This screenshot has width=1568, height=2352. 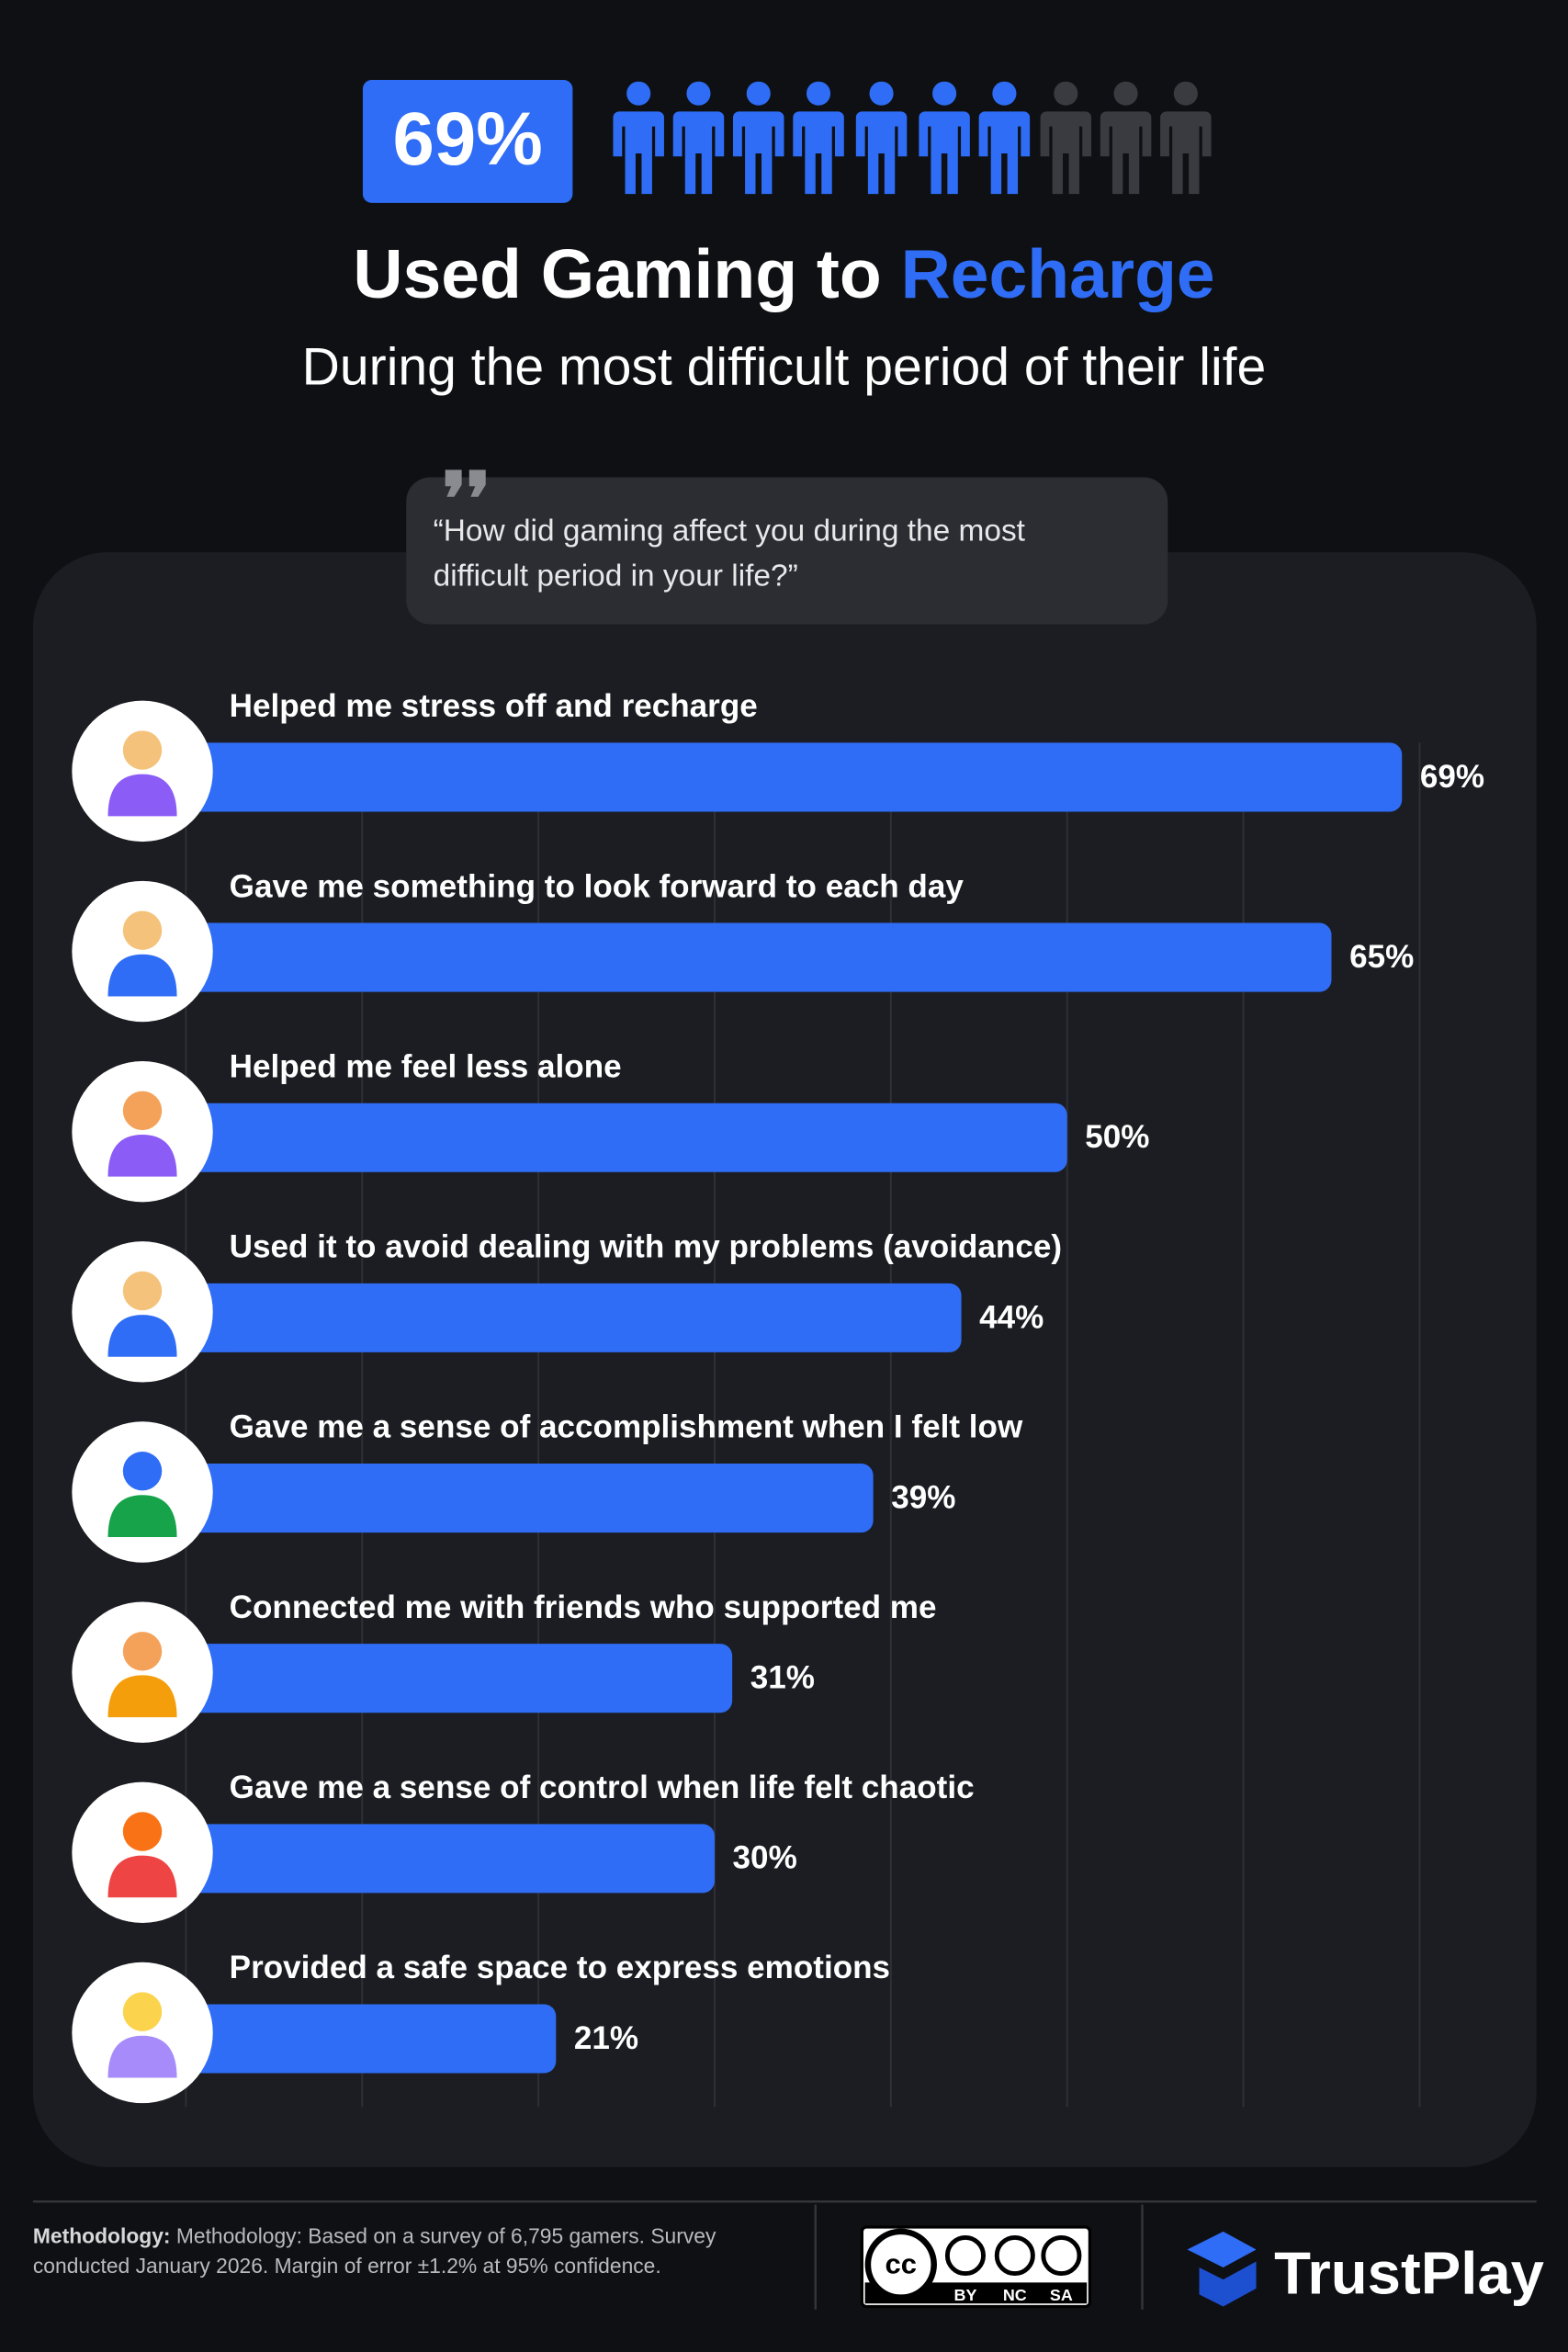 What do you see at coordinates (617, 273) in the screenshot?
I see `title-text: Used Gaming to` at bounding box center [617, 273].